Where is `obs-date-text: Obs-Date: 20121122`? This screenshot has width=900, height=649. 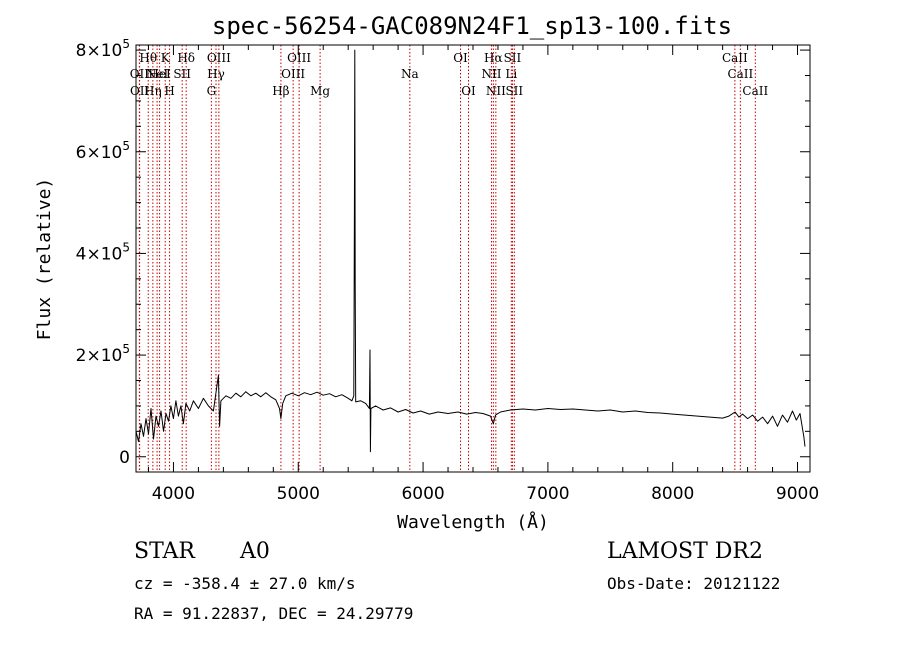 obs-date-text: Obs-Date: 20121122 is located at coordinates (693, 583).